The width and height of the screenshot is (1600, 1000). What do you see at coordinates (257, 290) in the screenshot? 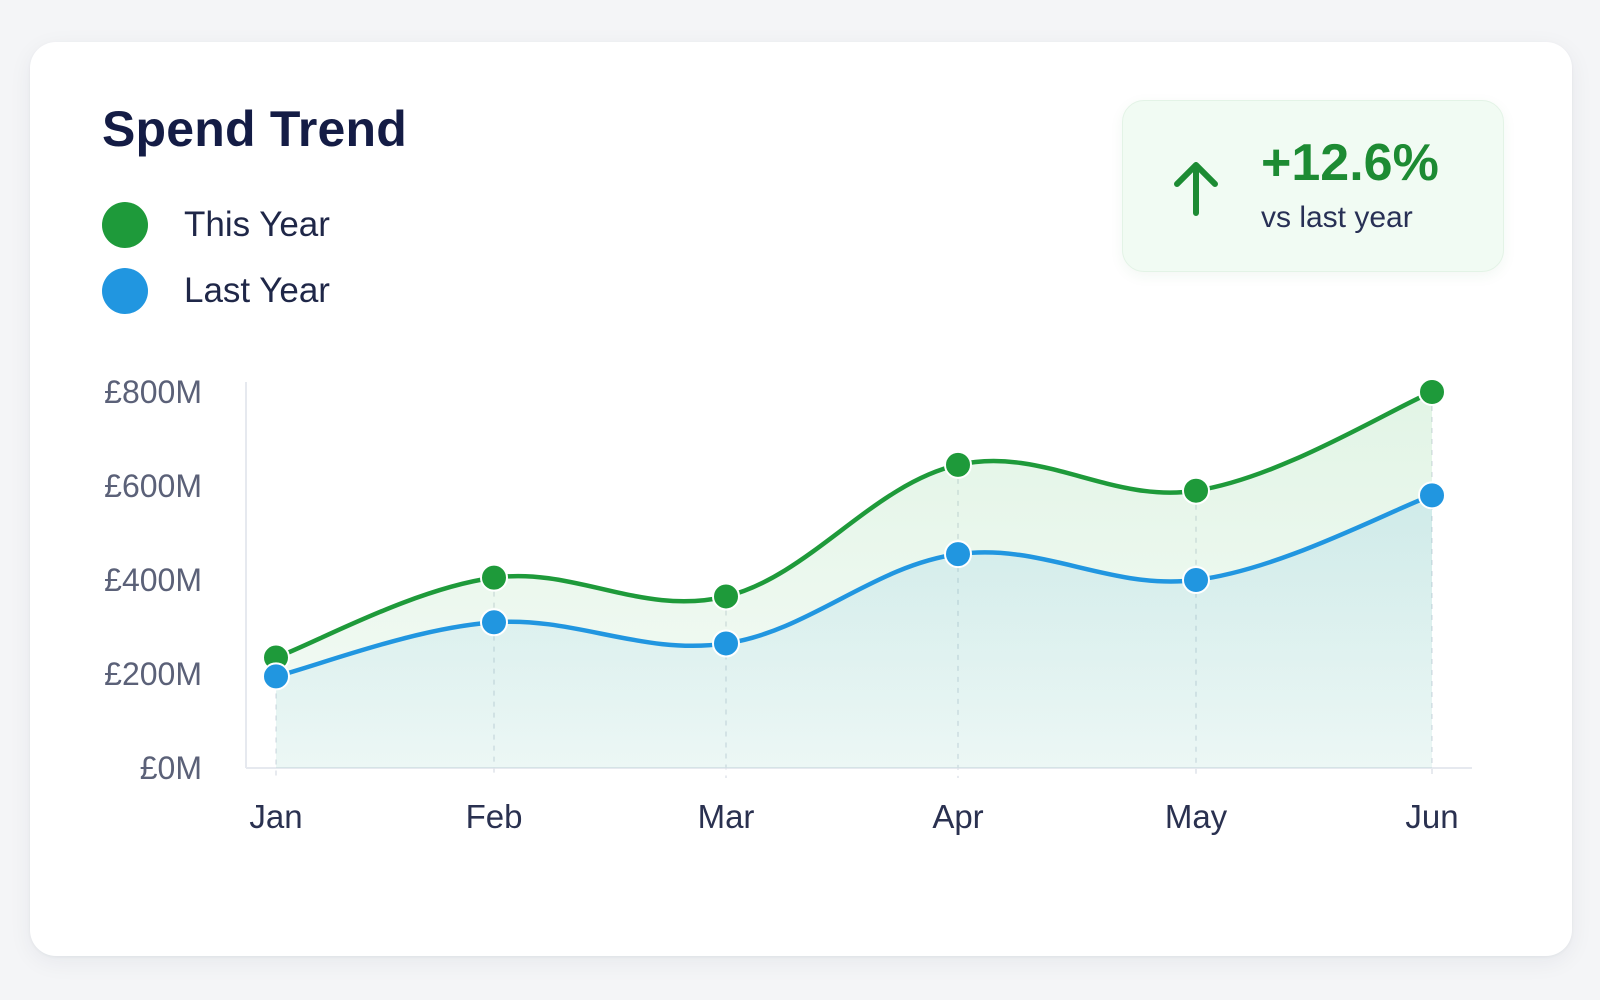
I see `legend-label-last-year: Last Year` at bounding box center [257, 290].